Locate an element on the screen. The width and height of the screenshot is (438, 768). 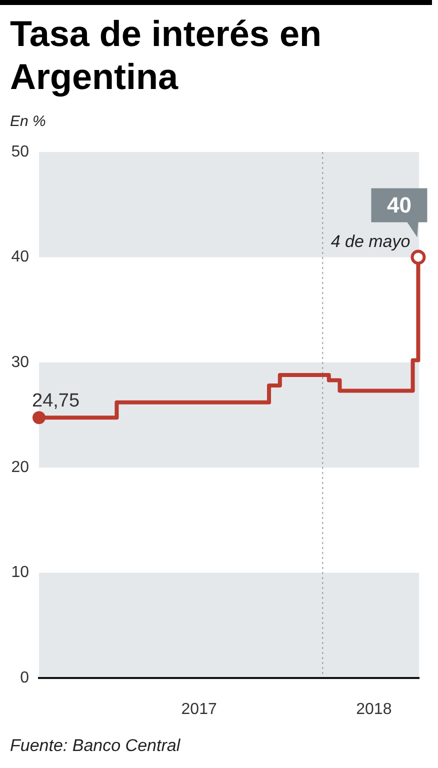
y-tick-label: 30 is located at coordinates (20, 362).